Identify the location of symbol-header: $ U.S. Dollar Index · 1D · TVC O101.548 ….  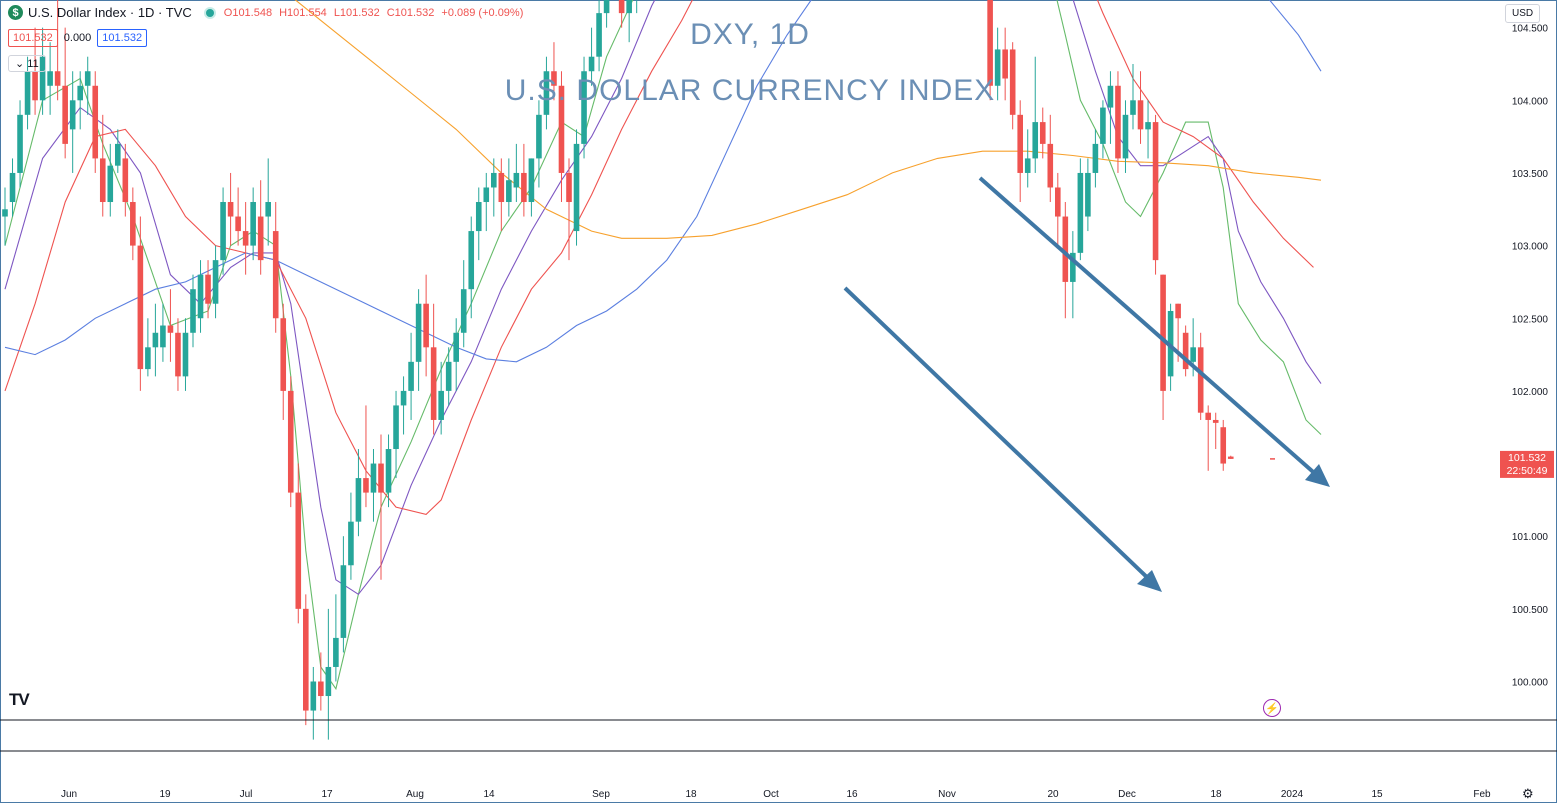
(265, 12).